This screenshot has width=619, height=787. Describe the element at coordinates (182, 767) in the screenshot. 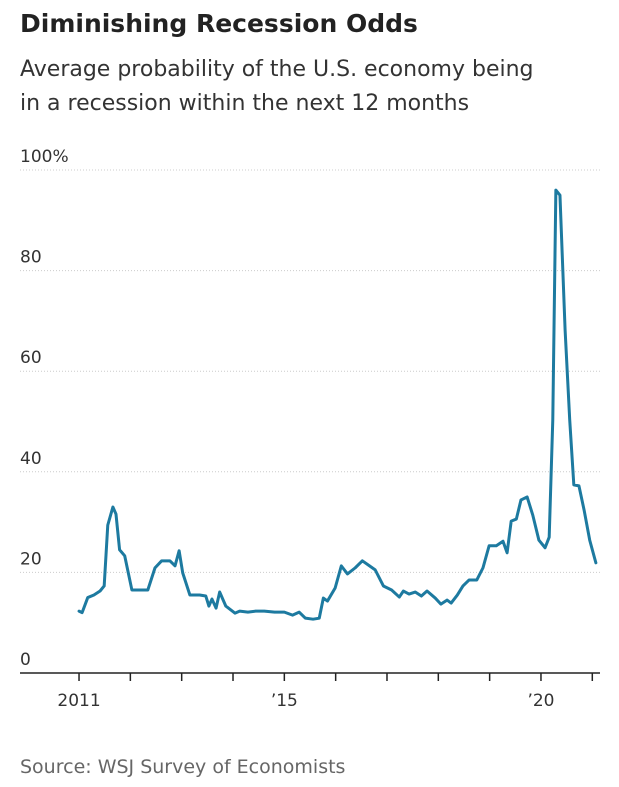

I see `source: Source: WSJ Survey of Economists` at that location.